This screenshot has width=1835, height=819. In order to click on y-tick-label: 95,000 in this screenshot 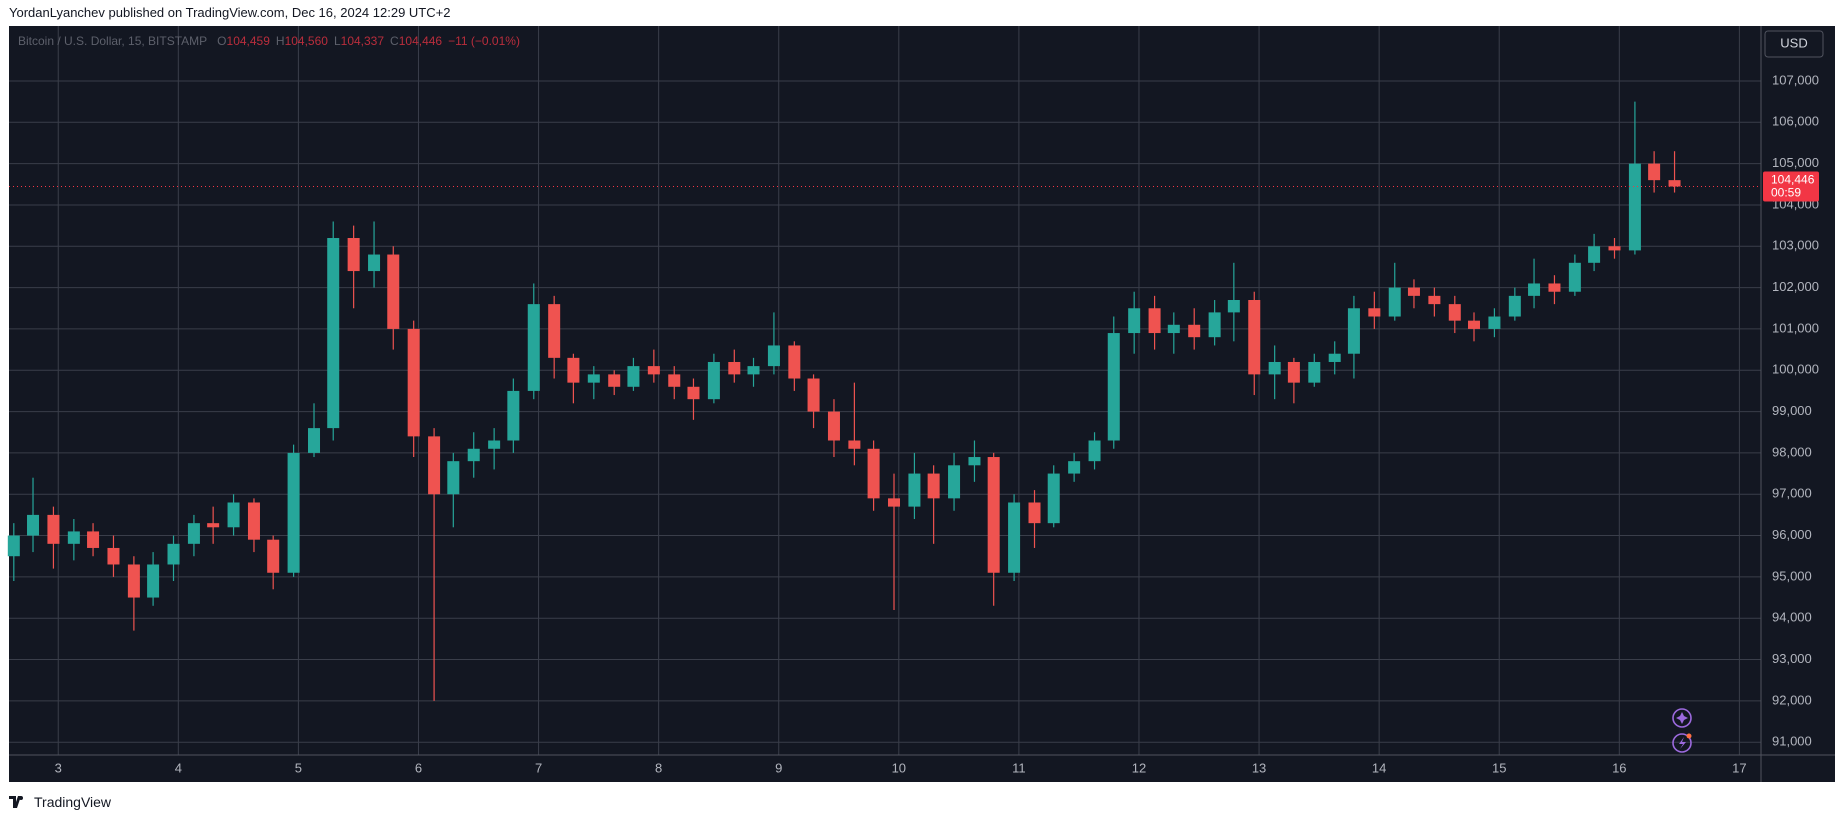, I will do `click(1792, 575)`.